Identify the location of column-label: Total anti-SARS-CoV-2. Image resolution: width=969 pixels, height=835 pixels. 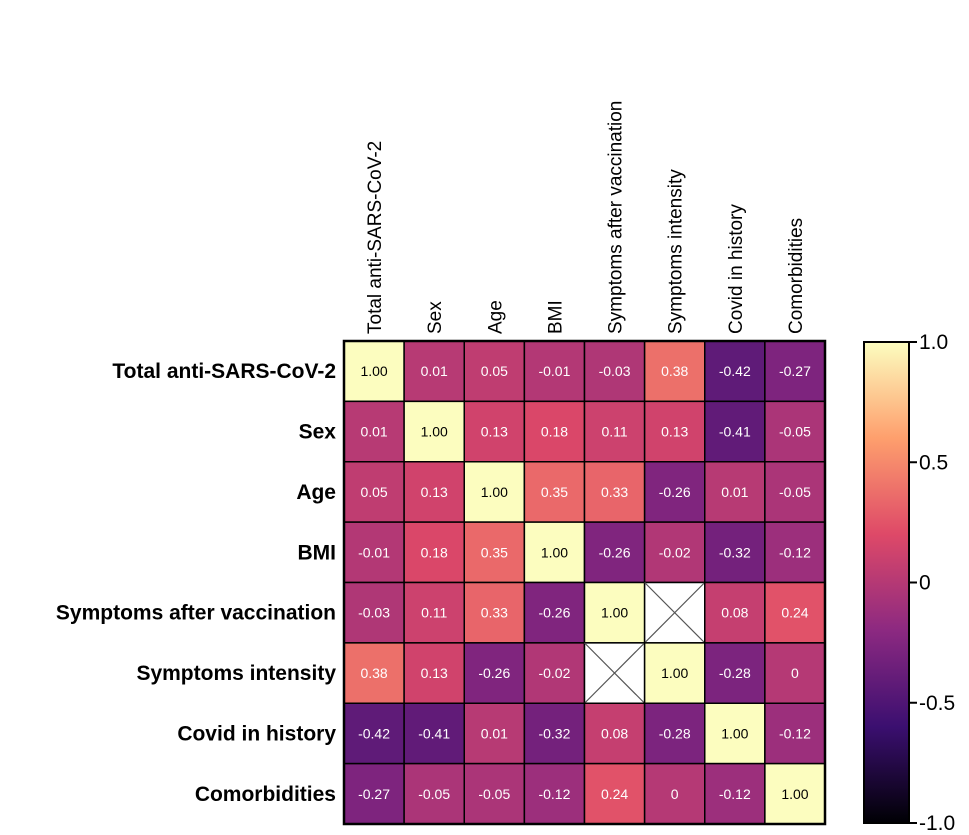
(375, 237).